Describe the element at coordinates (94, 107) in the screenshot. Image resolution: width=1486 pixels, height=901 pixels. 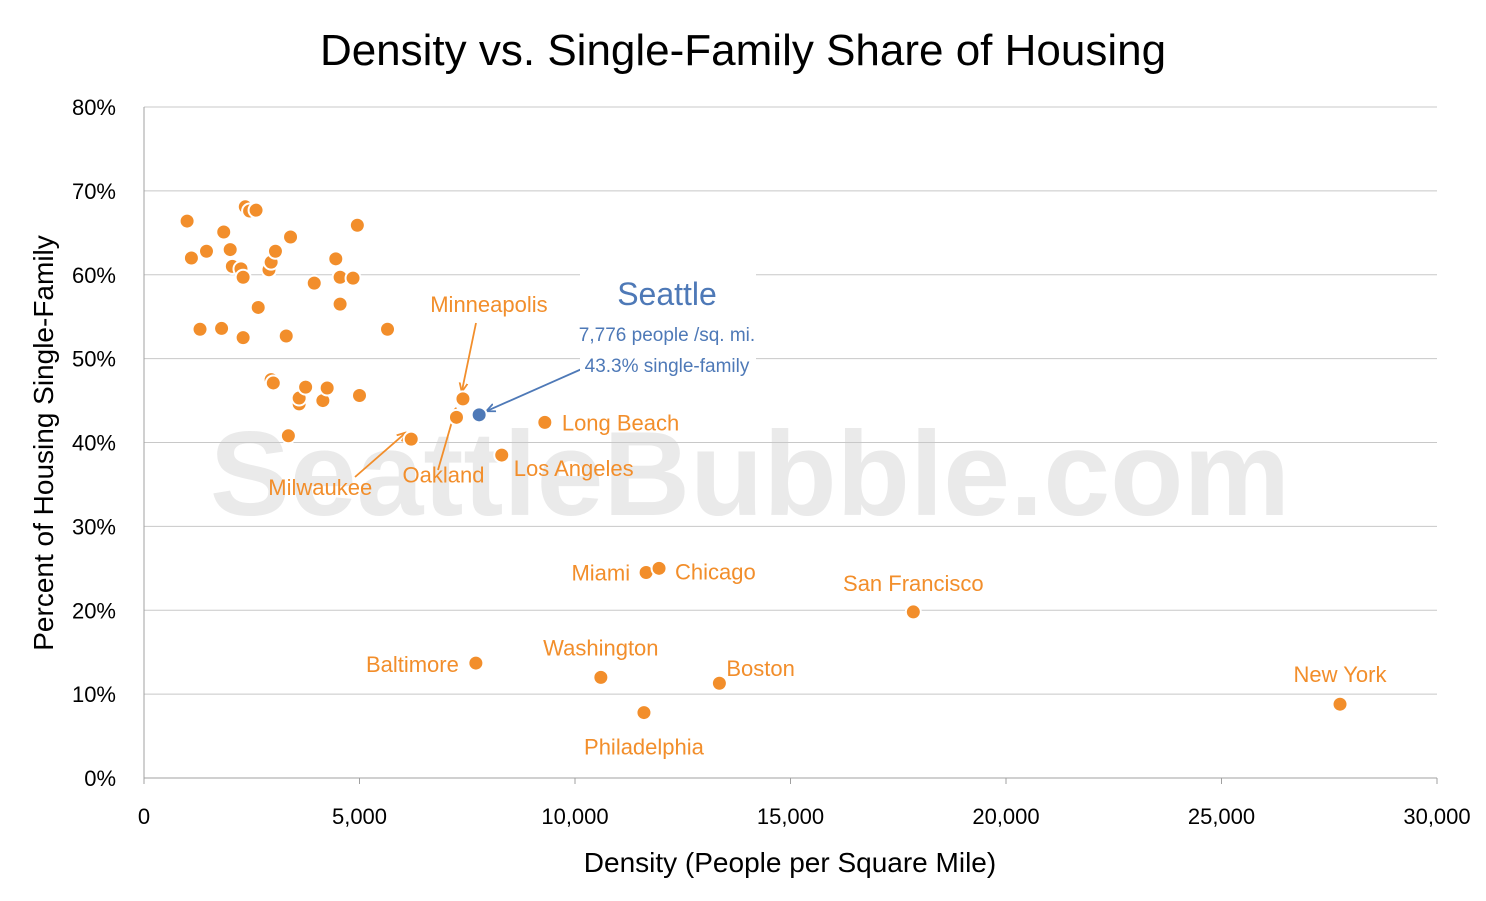
I see `y-tick-label: 80%` at that location.